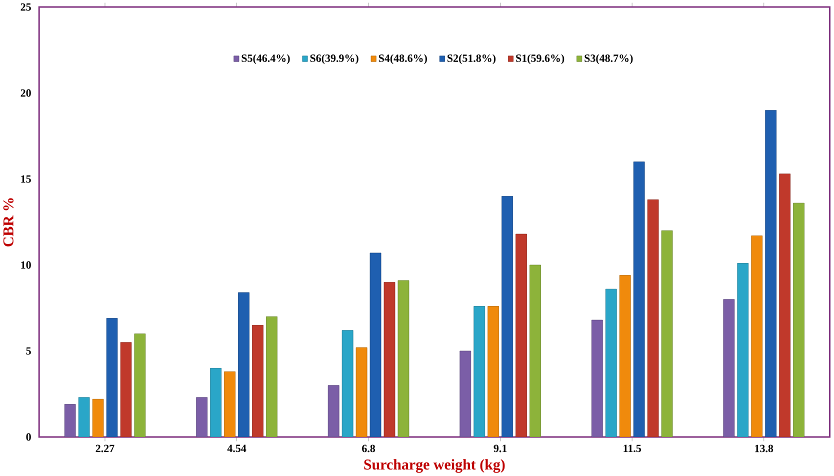 This screenshot has width=834, height=476. What do you see at coordinates (28, 351) in the screenshot?
I see `y-tick-label: 5` at bounding box center [28, 351].